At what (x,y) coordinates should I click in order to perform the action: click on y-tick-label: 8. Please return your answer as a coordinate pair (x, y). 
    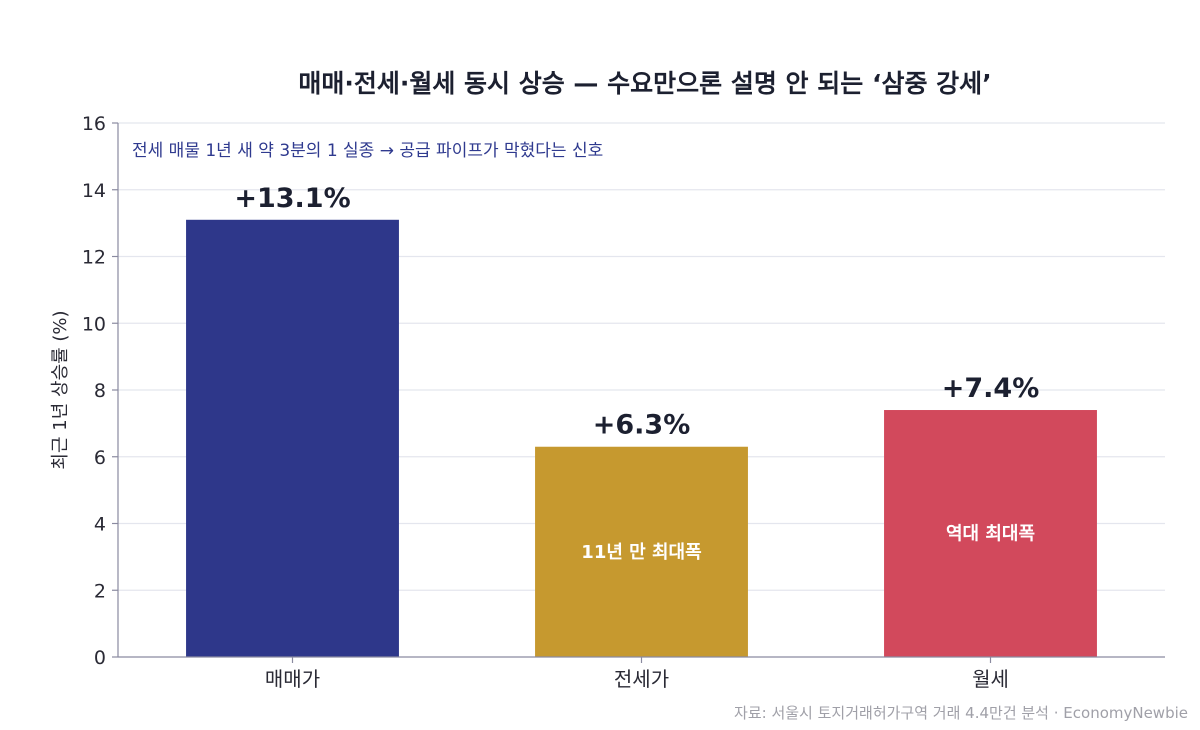
    Looking at the image, I should click on (100, 391).